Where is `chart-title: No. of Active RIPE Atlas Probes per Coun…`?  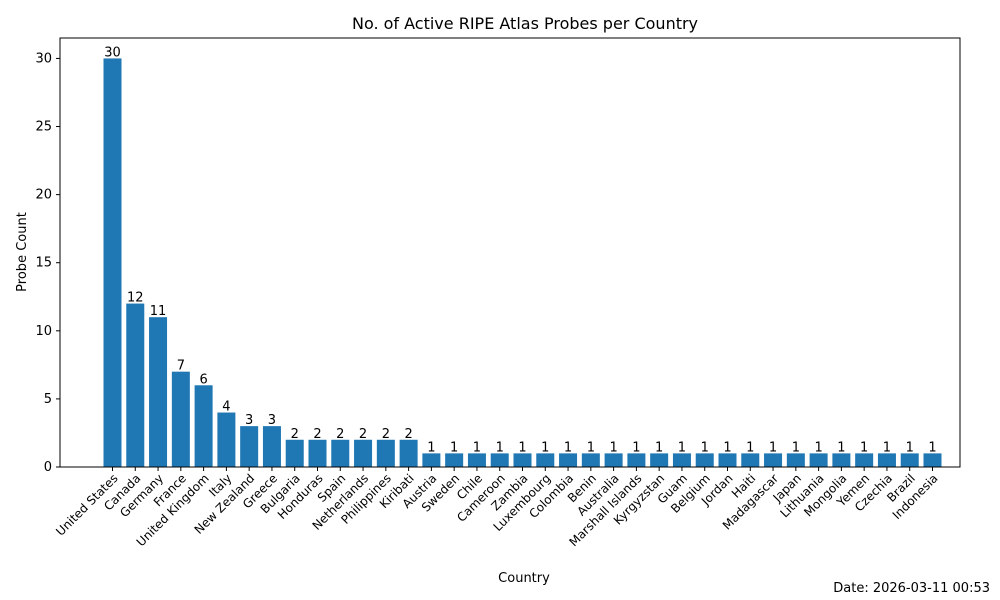 chart-title: No. of Active RIPE Atlas Probes per Coun… is located at coordinates (525, 23).